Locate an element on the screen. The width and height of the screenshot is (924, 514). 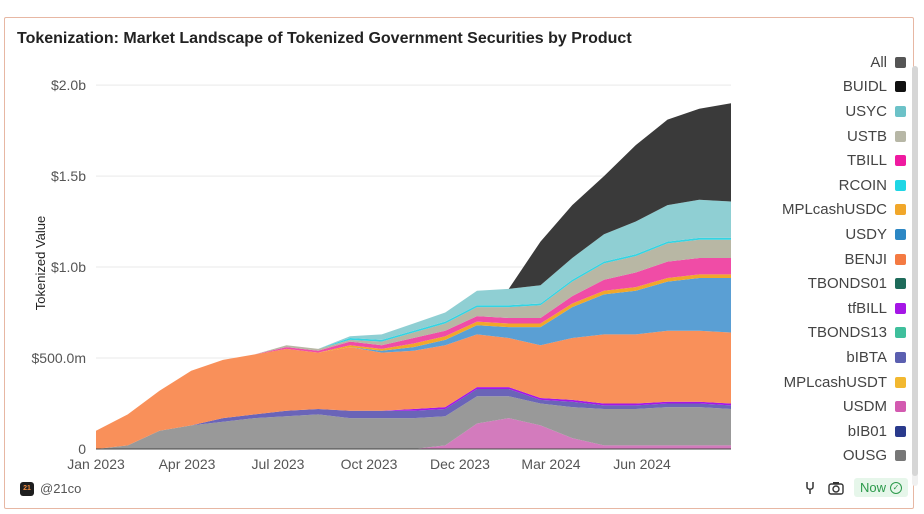
legend-label: tfBILL is located at coordinates (867, 308).